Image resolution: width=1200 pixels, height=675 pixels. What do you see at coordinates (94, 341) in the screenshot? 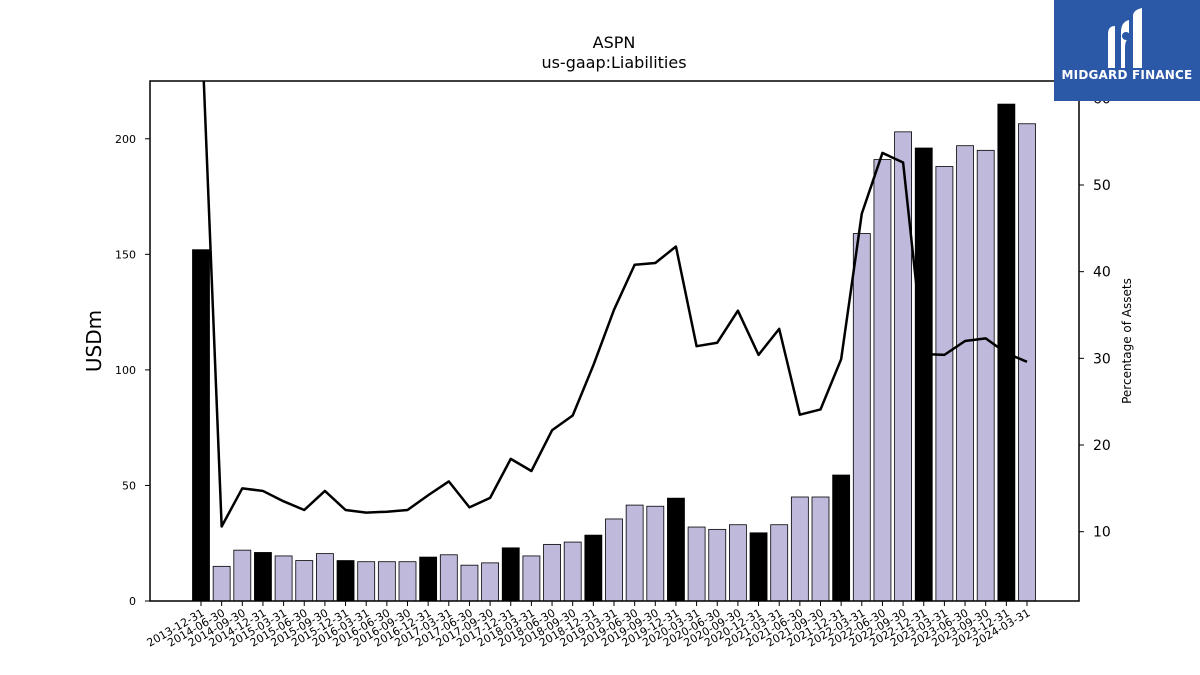
I see `y-axis-label: USDm` at bounding box center [94, 341].